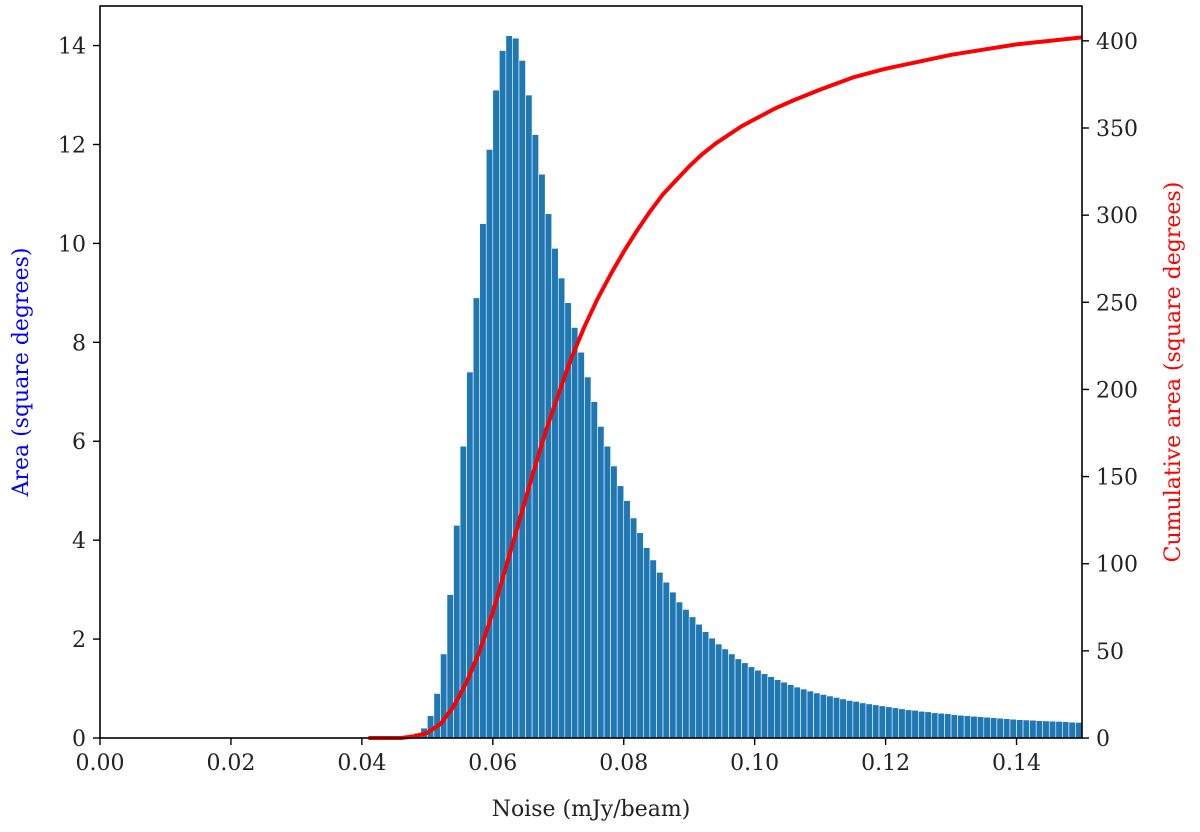  I want to click on x-tick-label: 0.14, so click(1016, 763).